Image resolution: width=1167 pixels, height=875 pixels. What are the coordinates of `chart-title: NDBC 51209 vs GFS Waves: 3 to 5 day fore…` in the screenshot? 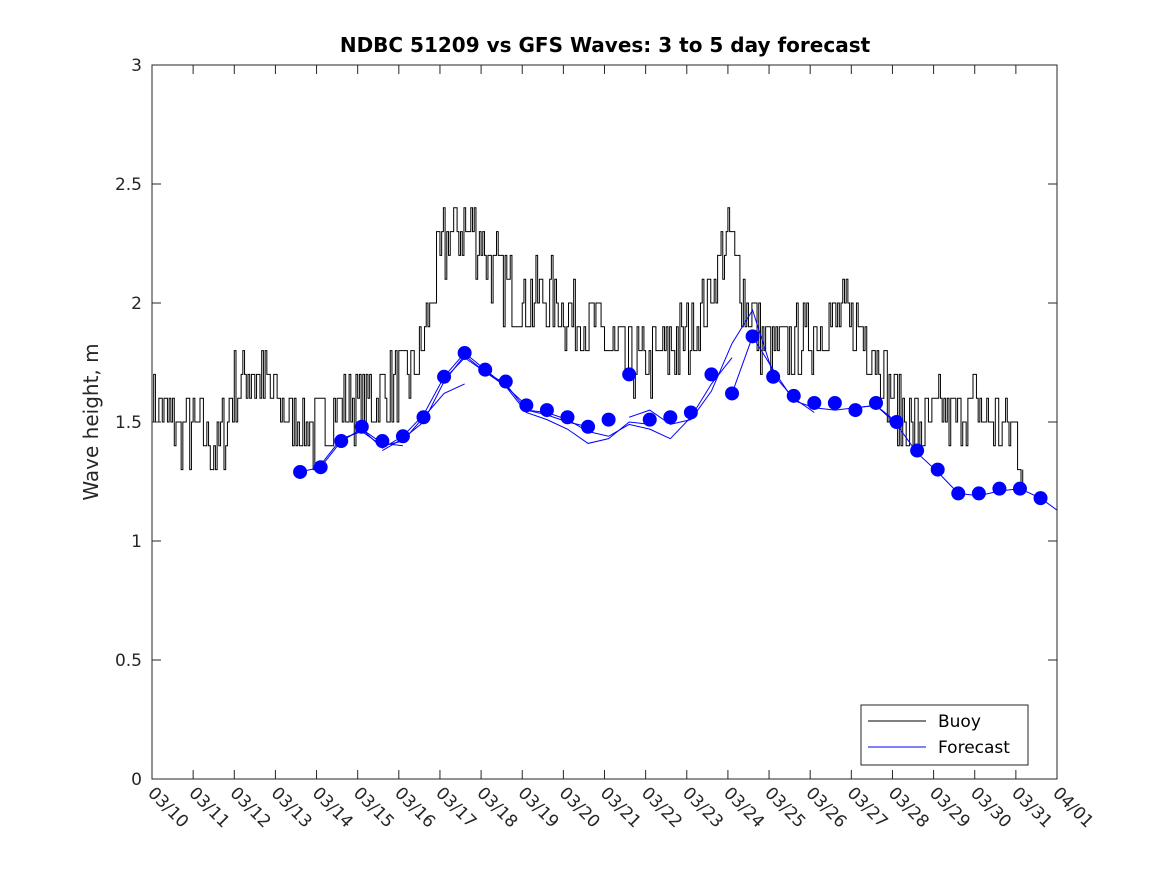 It's located at (605, 45).